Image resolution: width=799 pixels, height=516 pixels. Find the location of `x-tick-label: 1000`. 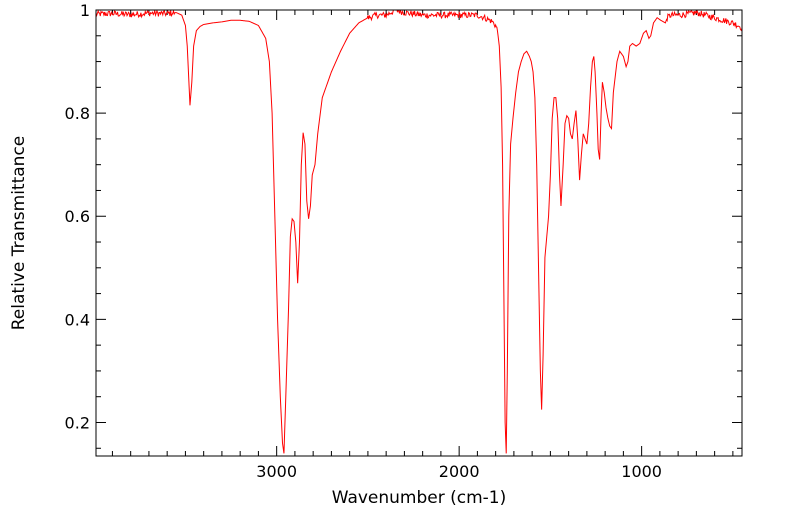

x-tick-label: 1000 is located at coordinates (641, 471).